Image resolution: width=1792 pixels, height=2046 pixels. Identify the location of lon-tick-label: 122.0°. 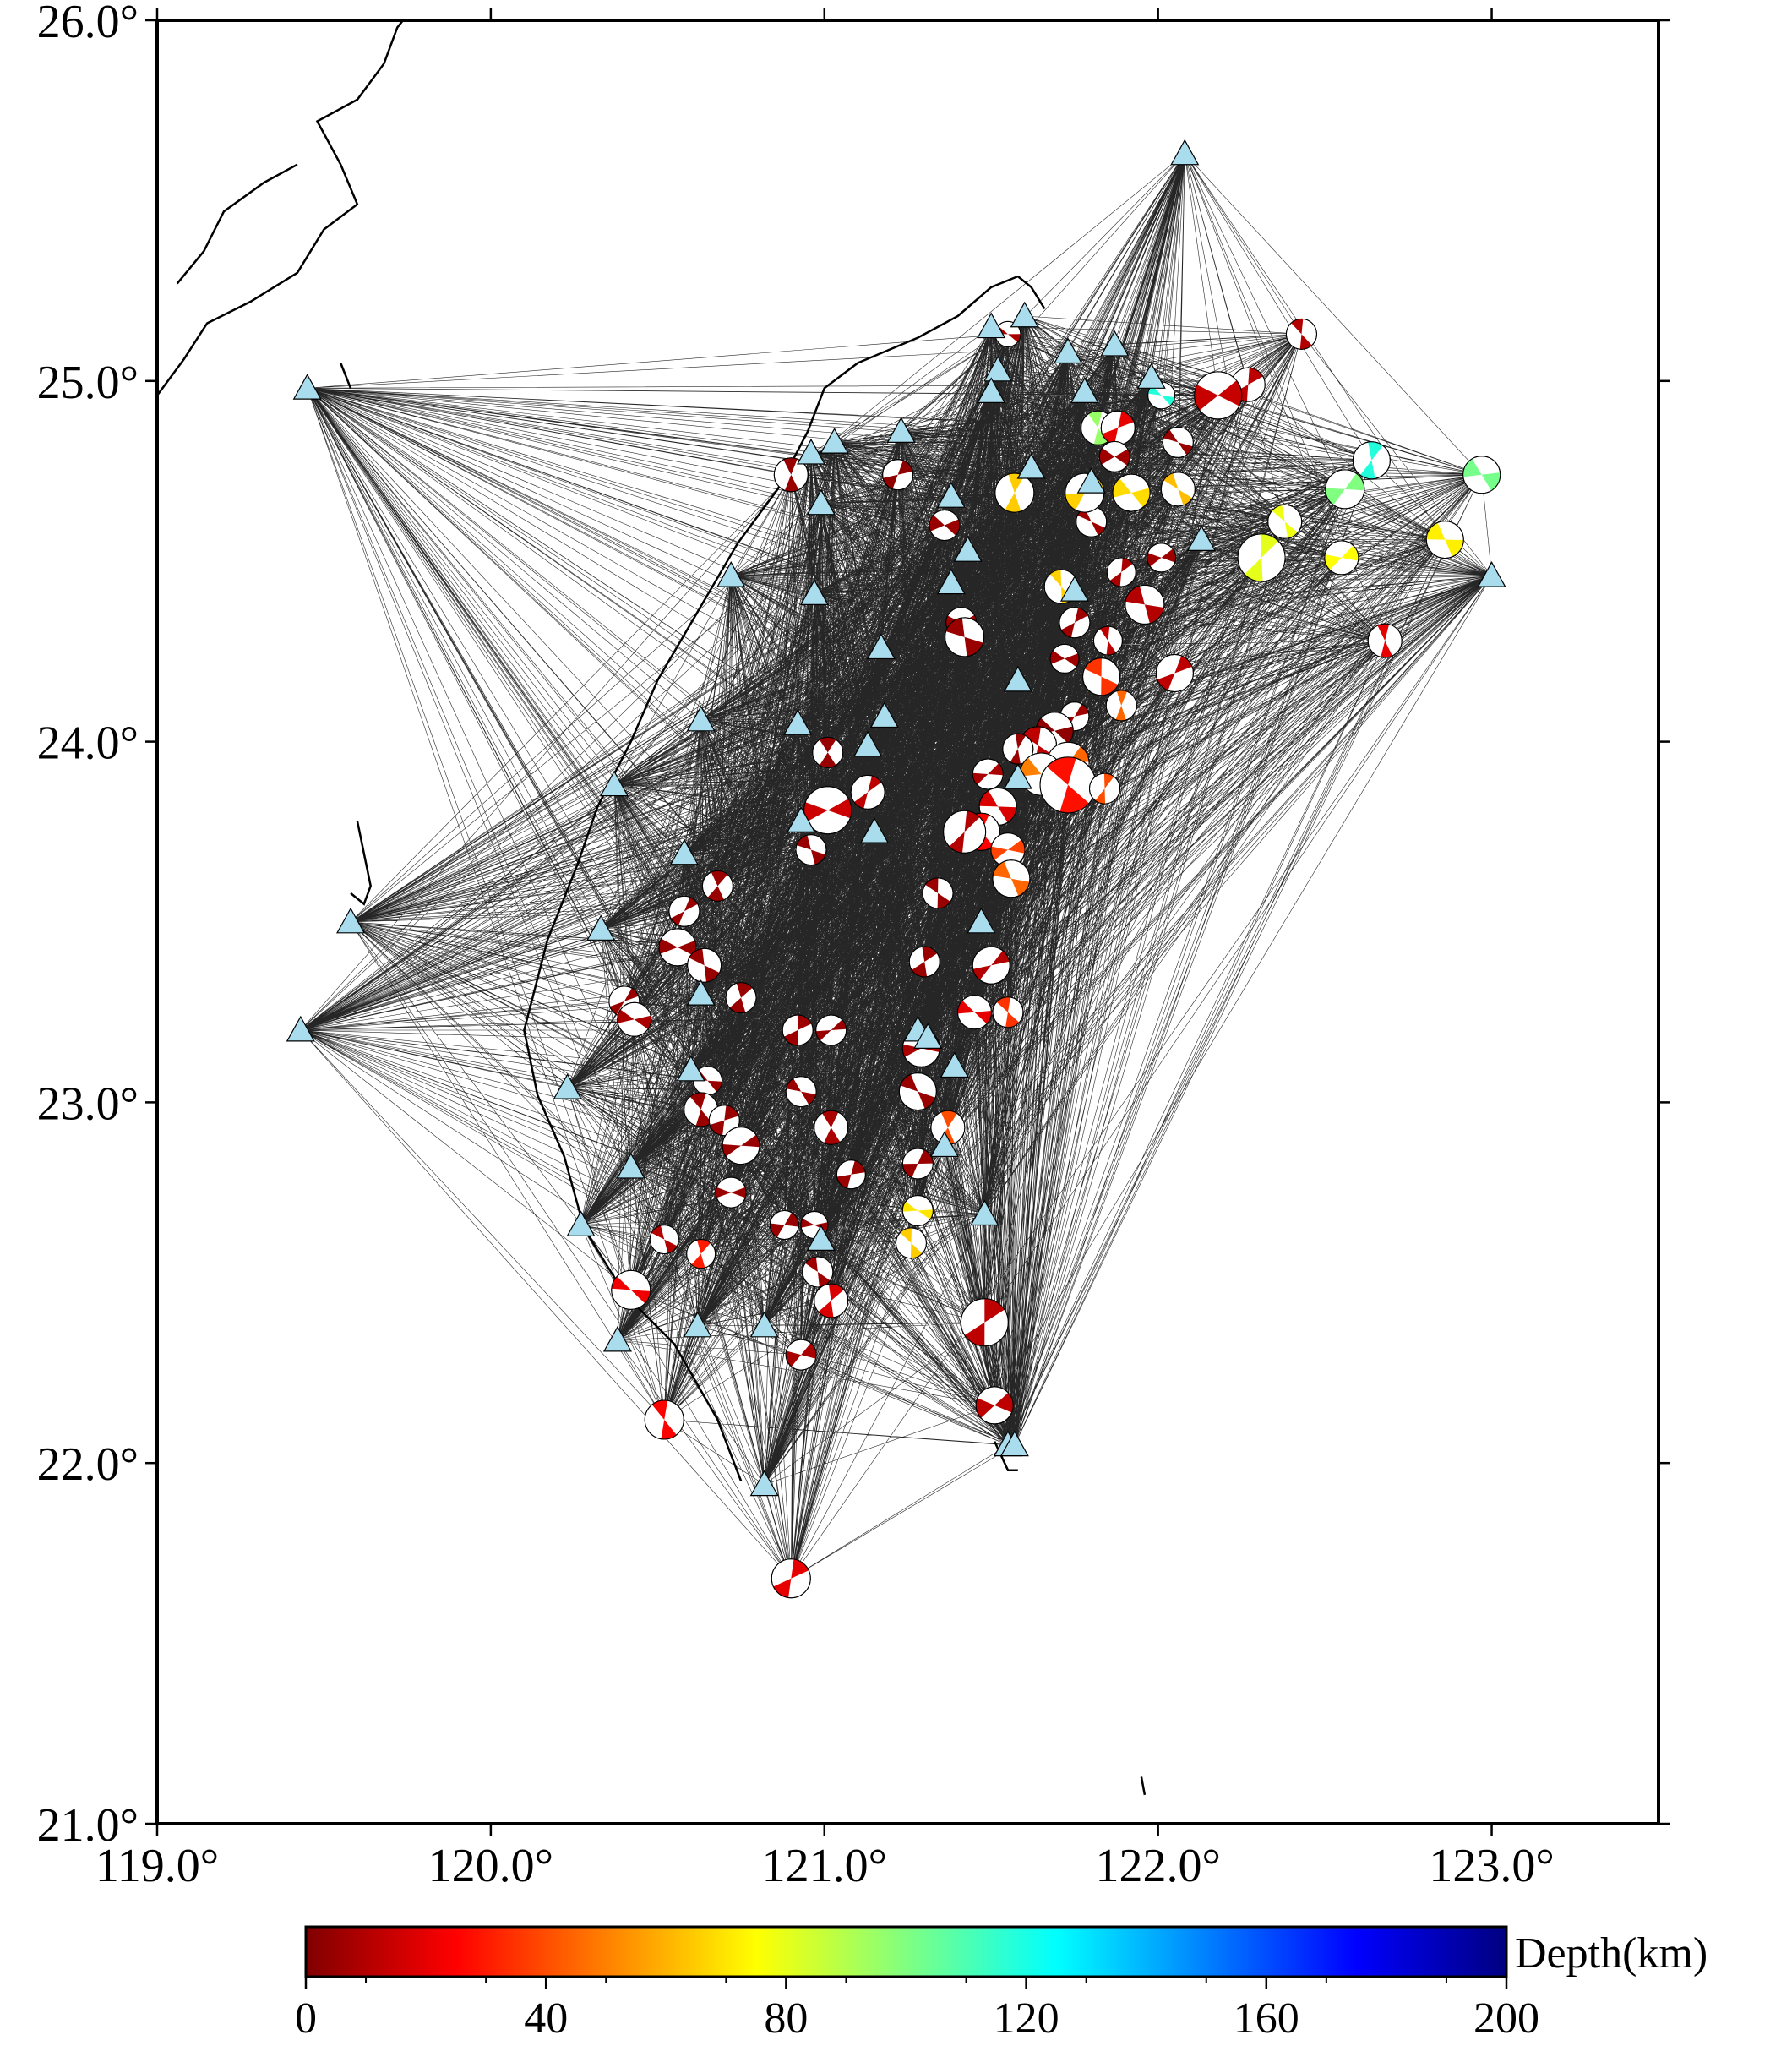
(1157, 1866).